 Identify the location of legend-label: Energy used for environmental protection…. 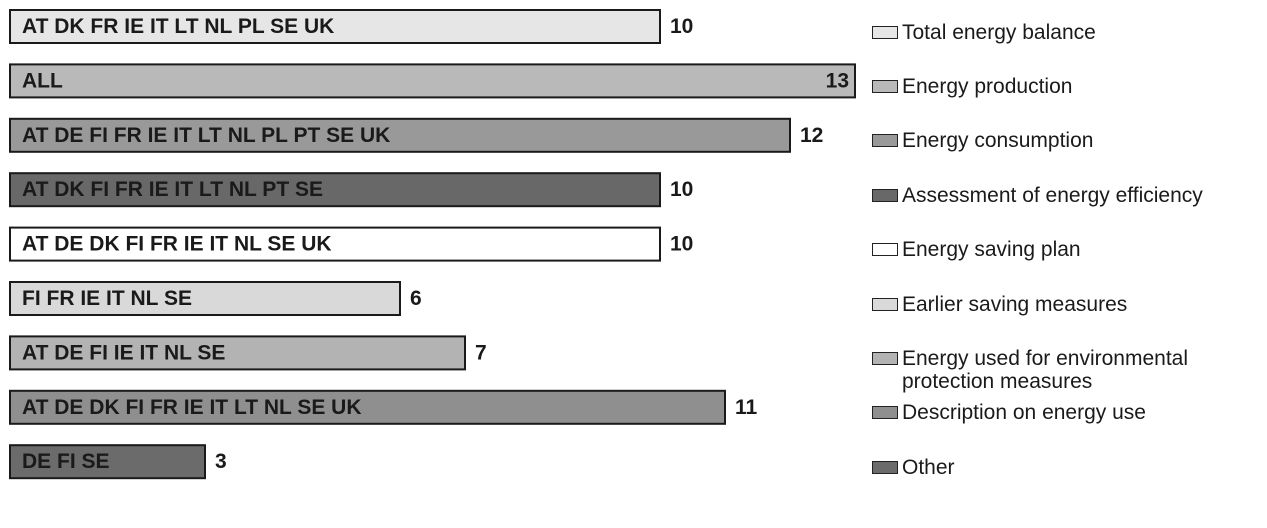
(1045, 369).